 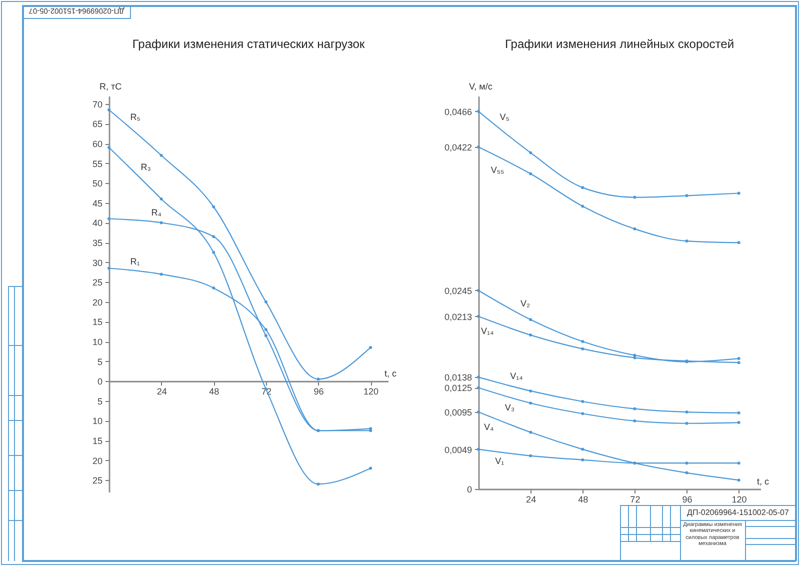 What do you see at coordinates (135, 261) in the screenshot?
I see `series-label: R₁` at bounding box center [135, 261].